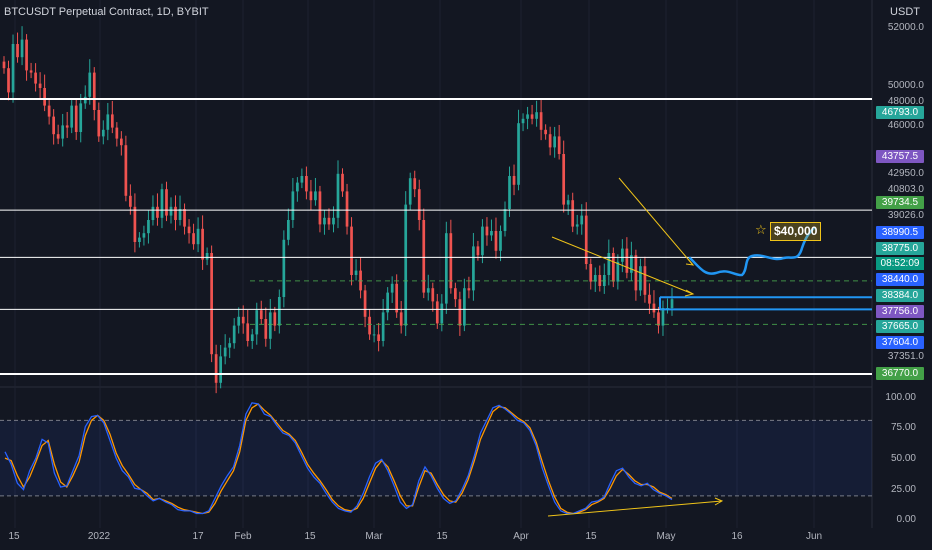 Image resolution: width=932 pixels, height=550 pixels. Describe the element at coordinates (900, 373) in the screenshot. I see `price-level-tag: 36770.0` at that location.